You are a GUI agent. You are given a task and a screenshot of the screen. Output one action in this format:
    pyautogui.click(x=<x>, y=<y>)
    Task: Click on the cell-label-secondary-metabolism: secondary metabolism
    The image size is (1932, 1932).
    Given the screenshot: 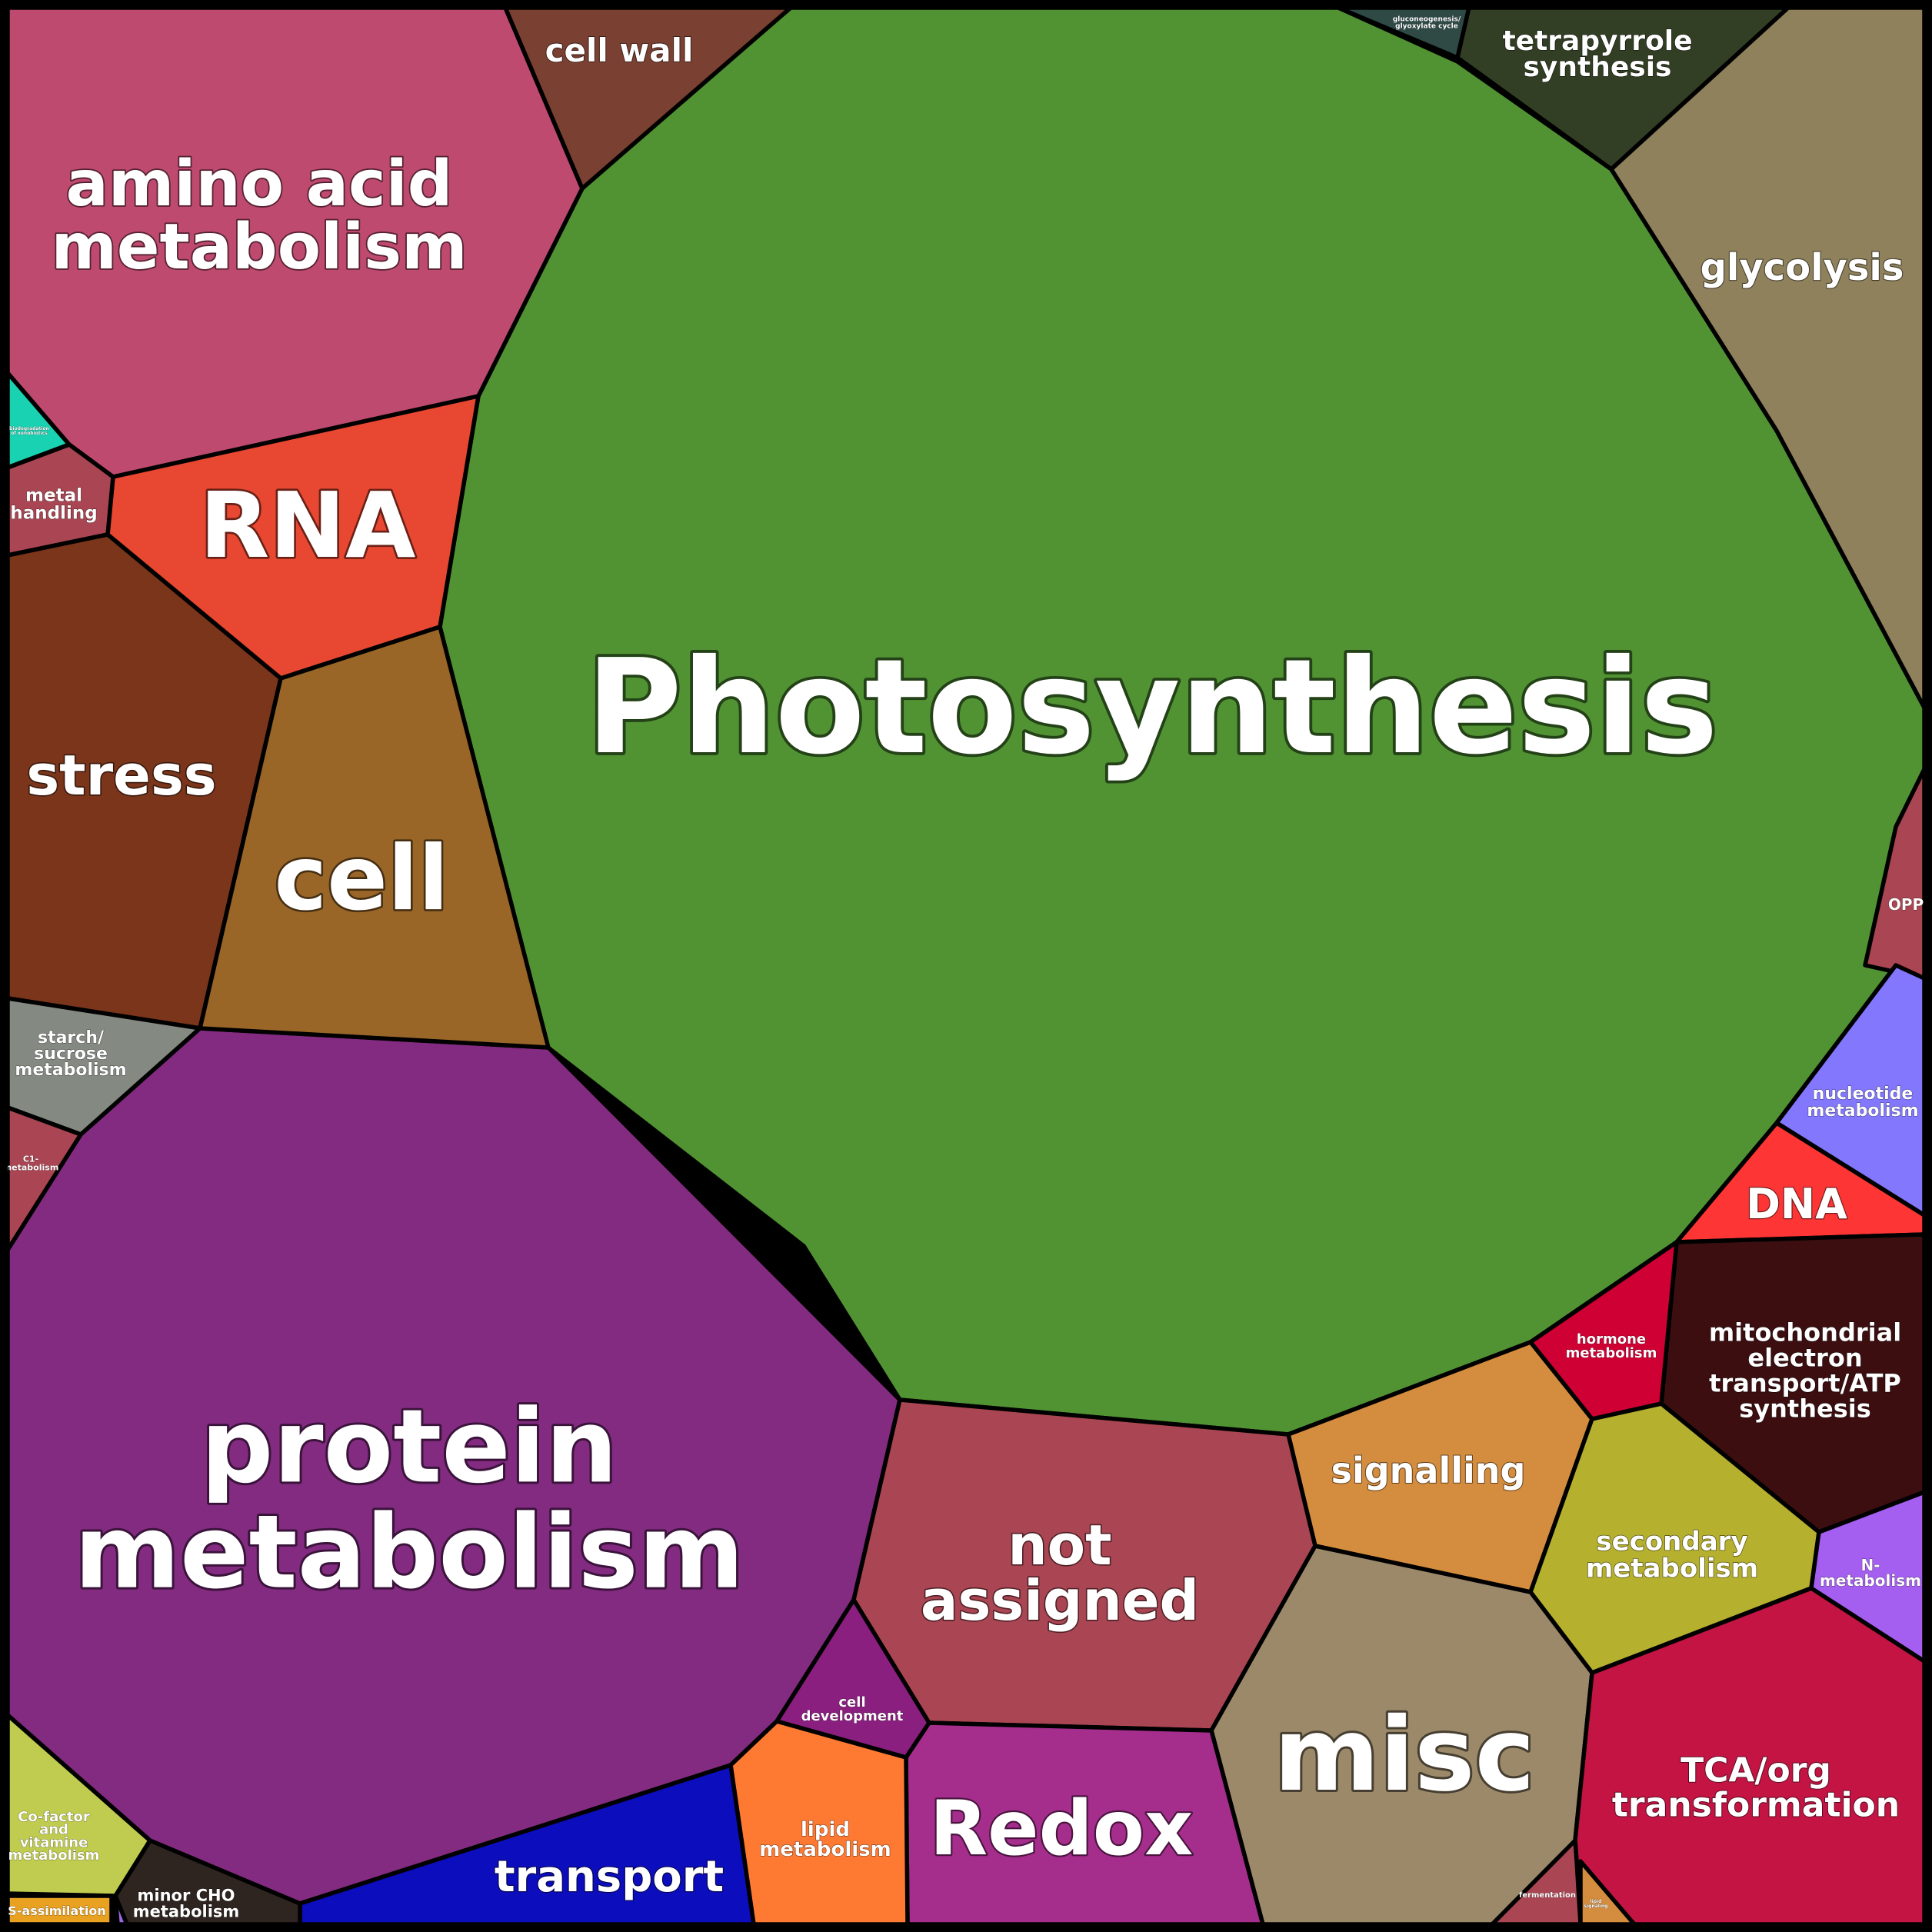 What is the action you would take?
    pyautogui.click(x=1672, y=1555)
    